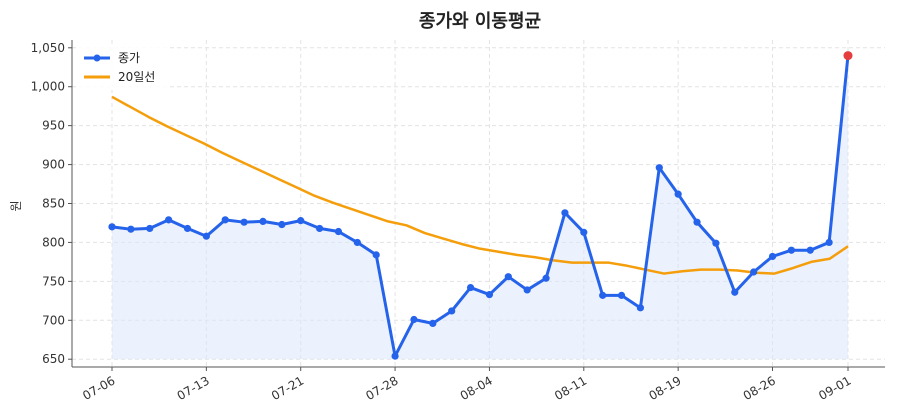 This screenshot has height=420, width=900. I want to click on y-tick-label: 750, so click(53, 281).